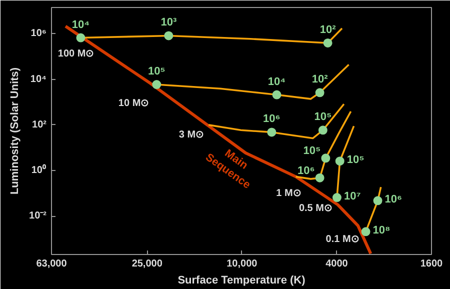  Describe the element at coordinates (52, 264) in the screenshot. I see `x-tick-label: 63,000` at that location.